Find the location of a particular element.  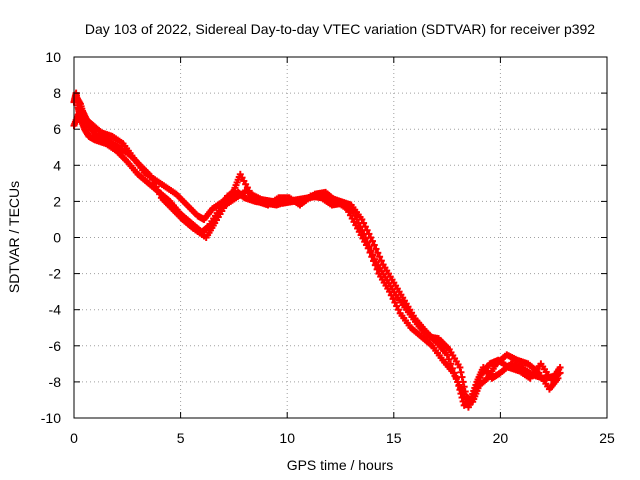

y-tick-label: -4 is located at coordinates (55, 310).